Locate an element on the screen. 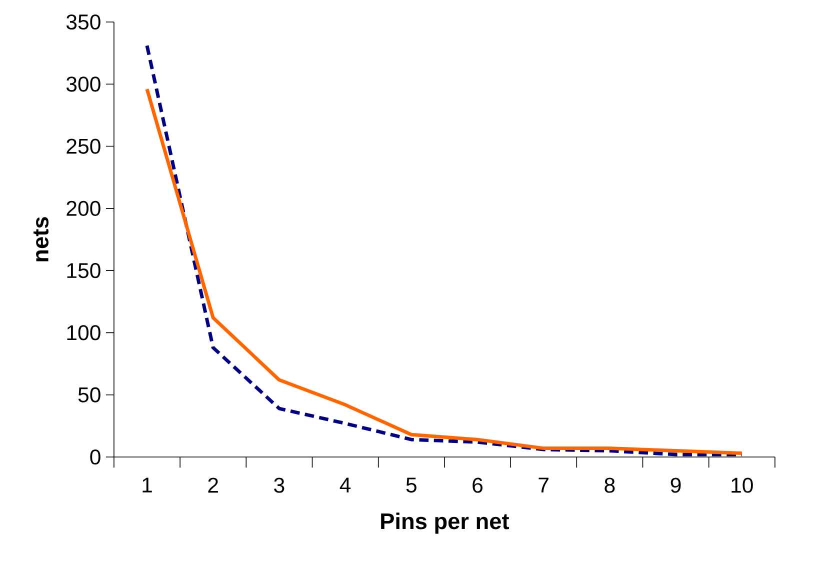 This screenshot has height=577, width=815. y-tick-label: 50 is located at coordinates (89, 394).